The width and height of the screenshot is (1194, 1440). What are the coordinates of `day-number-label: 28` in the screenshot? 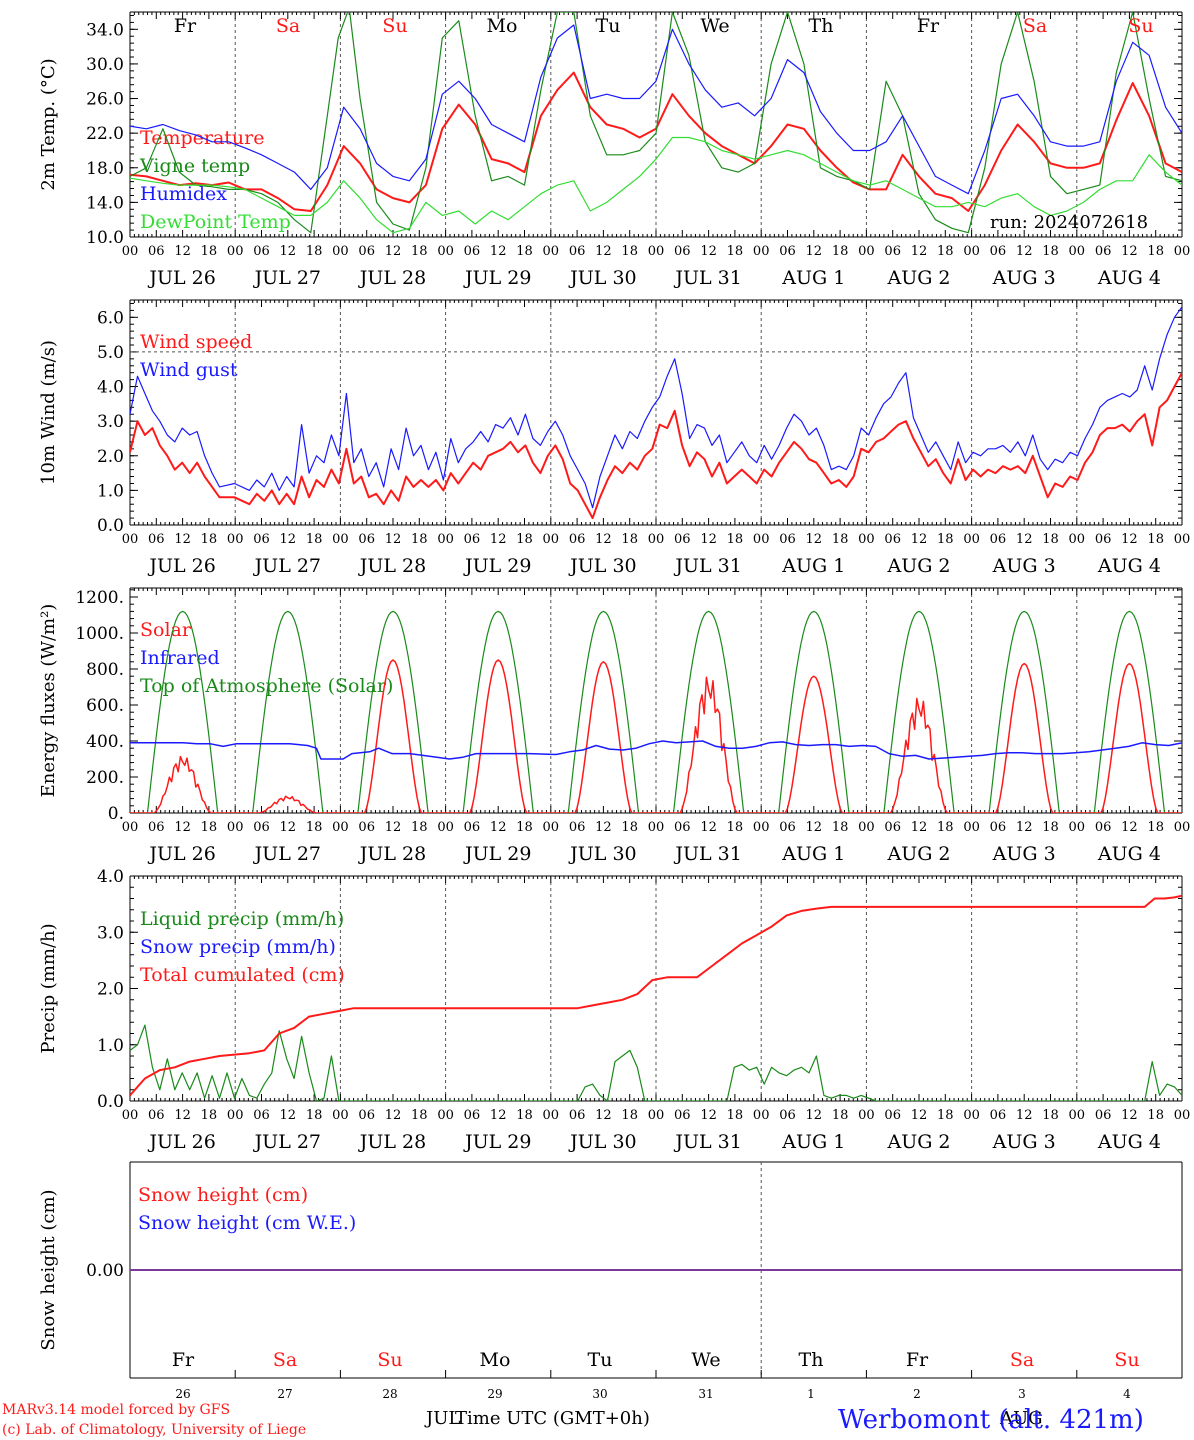 It's located at (389, 1394).